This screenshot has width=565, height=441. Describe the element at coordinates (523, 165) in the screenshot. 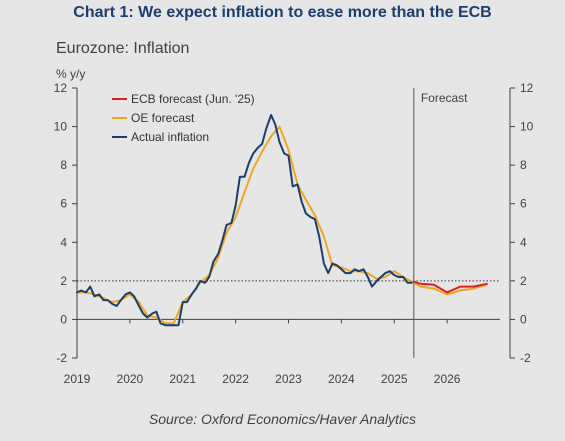

I see `y-tick-label-right: 8` at that location.